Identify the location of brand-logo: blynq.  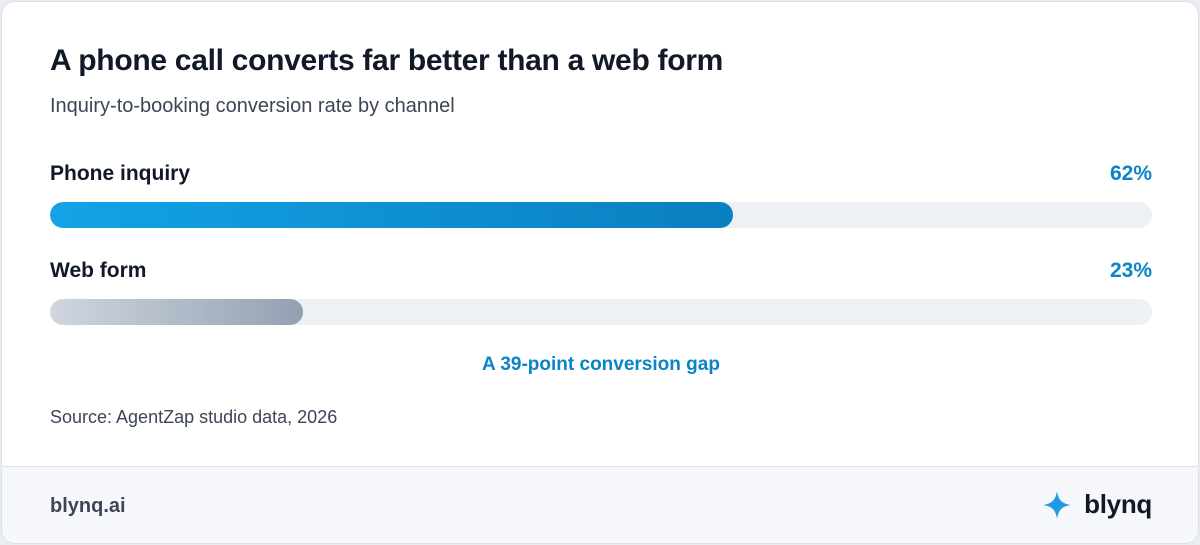
(1097, 504).